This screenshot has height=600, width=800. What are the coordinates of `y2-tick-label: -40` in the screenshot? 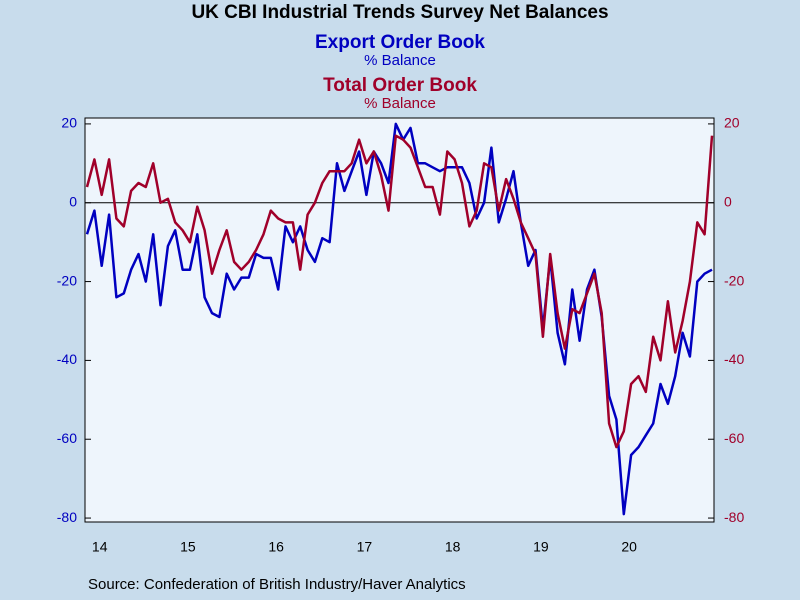 It's located at (734, 359).